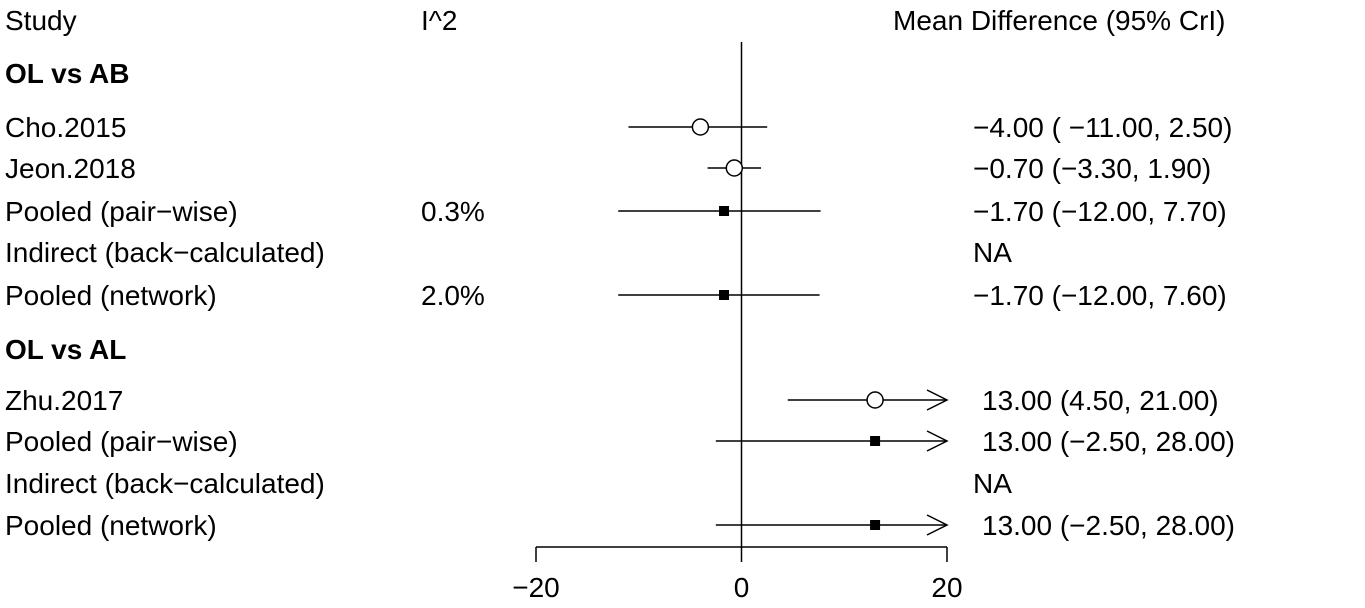 This screenshot has width=1365, height=608. What do you see at coordinates (65, 127) in the screenshot?
I see `study-label: Cho.2015` at bounding box center [65, 127].